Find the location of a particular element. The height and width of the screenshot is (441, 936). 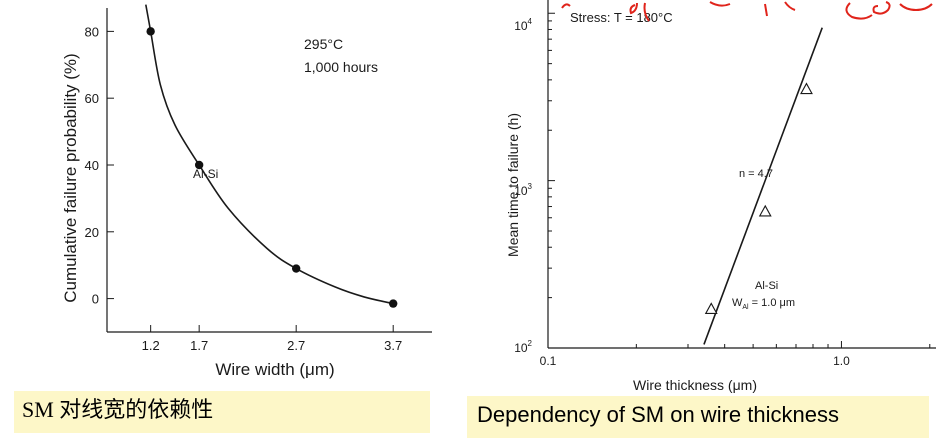

left-annotation-temp: 295°C is located at coordinates (323, 44).